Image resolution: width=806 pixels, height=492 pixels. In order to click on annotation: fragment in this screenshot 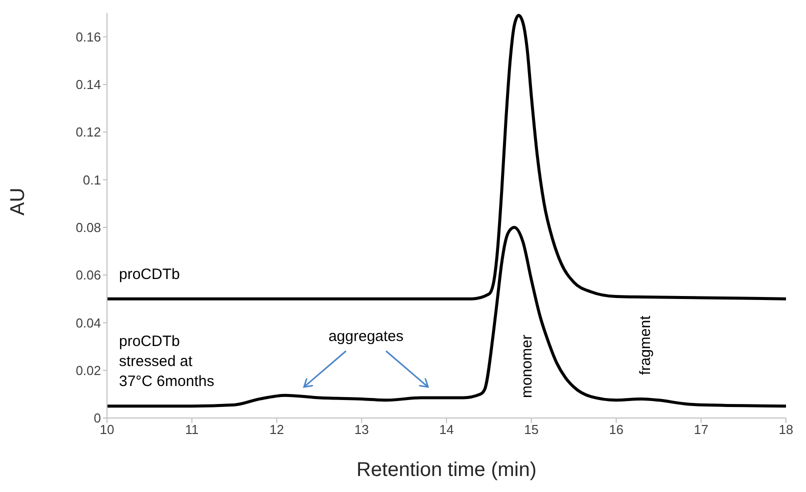, I will do `click(645, 344)`.